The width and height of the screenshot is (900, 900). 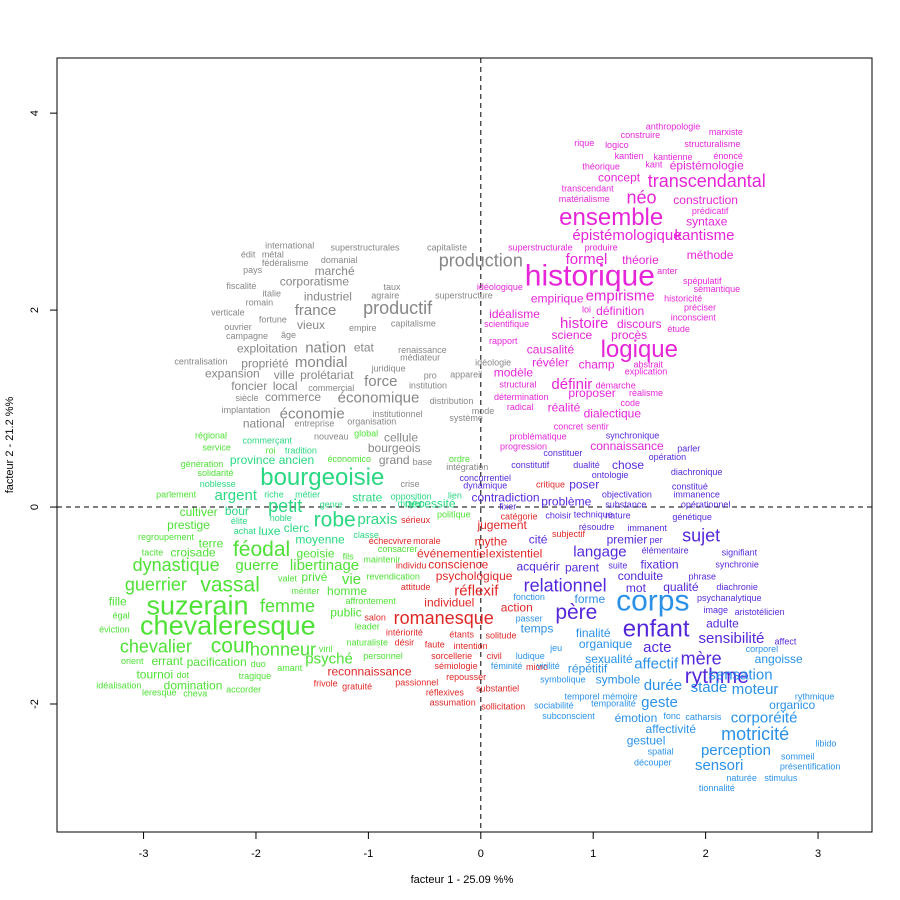 I want to click on word-point: science, so click(x=572, y=335).